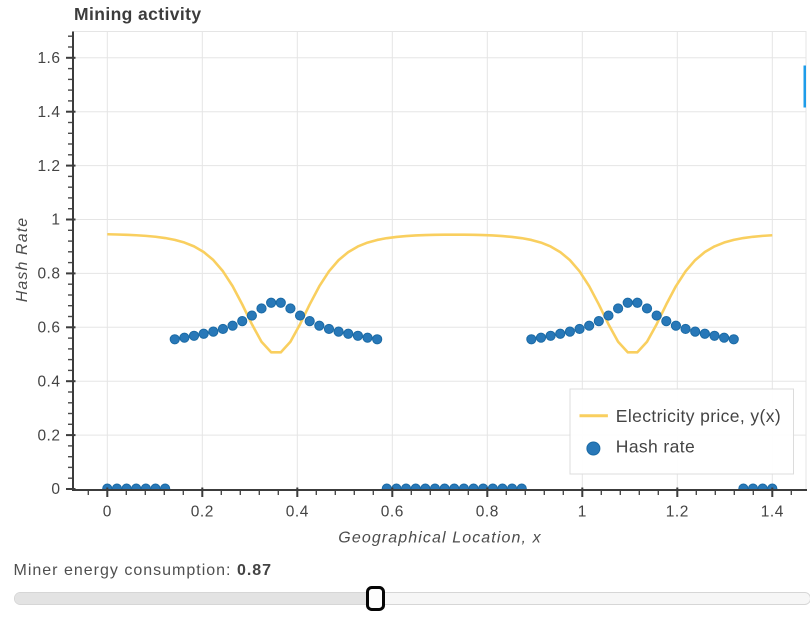  I want to click on svg-text: 1.6, so click(48, 58).